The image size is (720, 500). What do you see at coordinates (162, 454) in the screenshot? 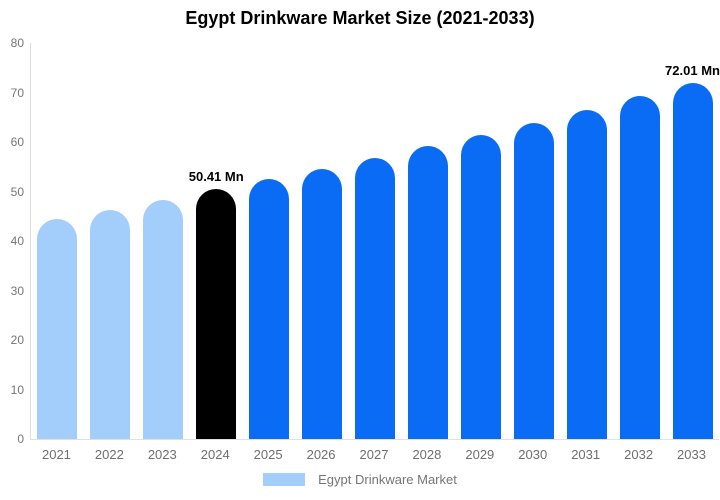
I see `x-tick-label: 2023` at bounding box center [162, 454].